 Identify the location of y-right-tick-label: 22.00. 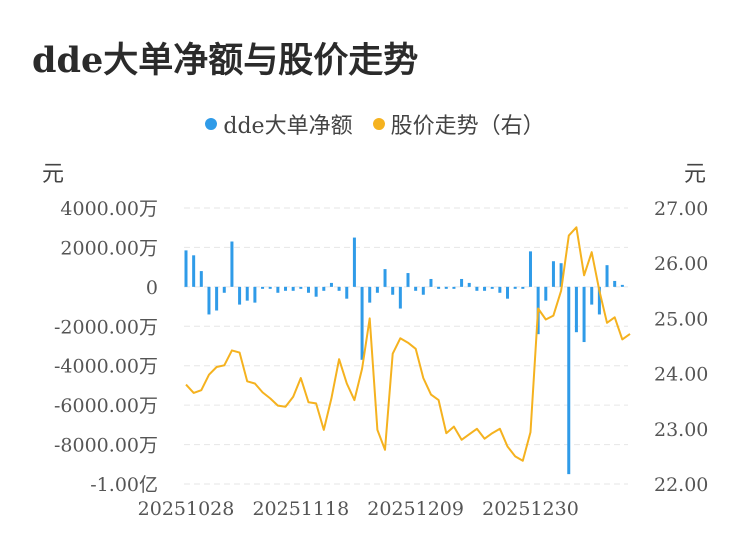
(681, 485).